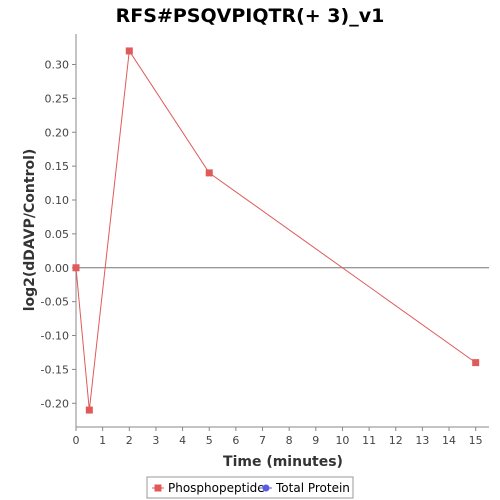 The width and height of the screenshot is (500, 500). What do you see at coordinates (76, 440) in the screenshot?
I see `x-tick-label: 0` at bounding box center [76, 440].